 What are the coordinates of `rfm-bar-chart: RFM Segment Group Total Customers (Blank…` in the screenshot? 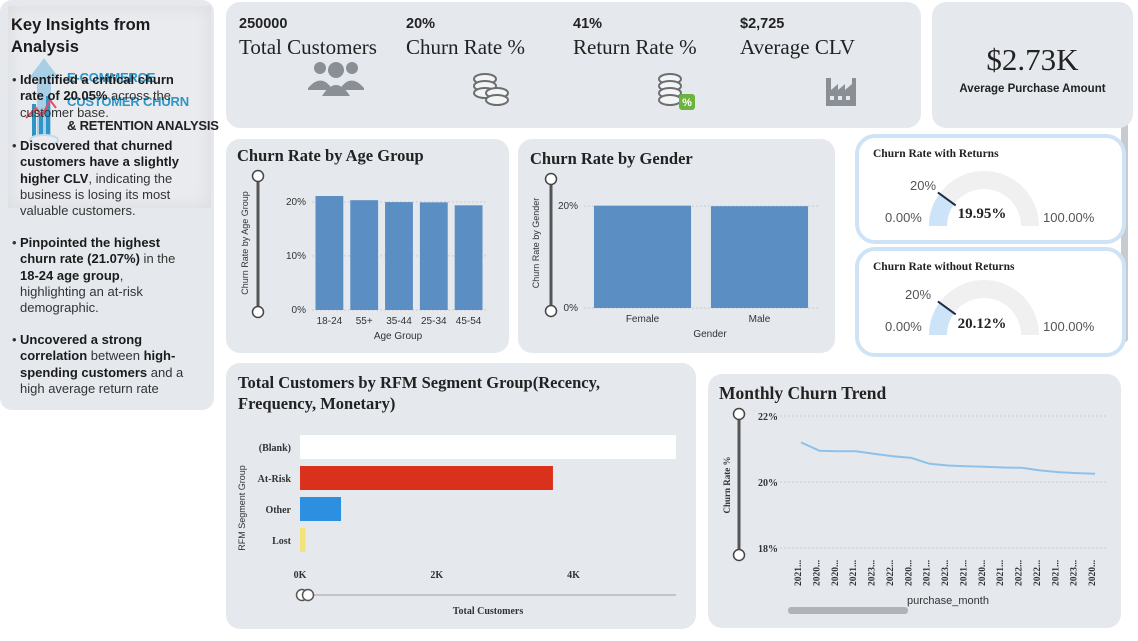 It's located at (456, 526).